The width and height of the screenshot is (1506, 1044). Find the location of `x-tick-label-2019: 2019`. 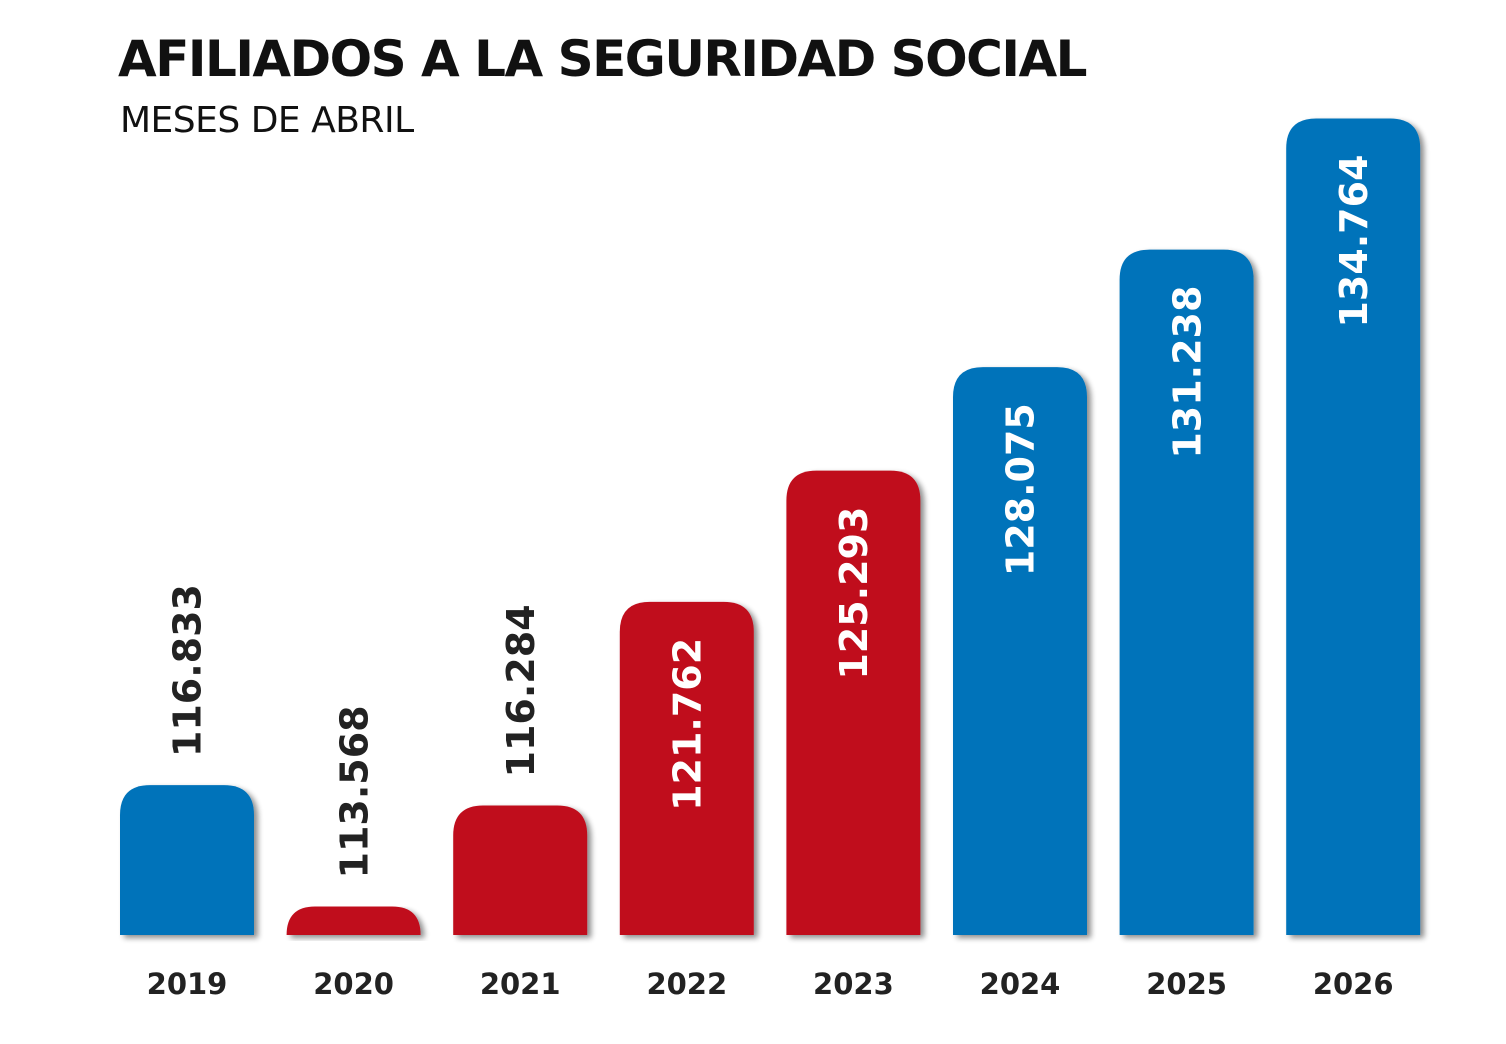

x-tick-label-2019: 2019 is located at coordinates (187, 984).